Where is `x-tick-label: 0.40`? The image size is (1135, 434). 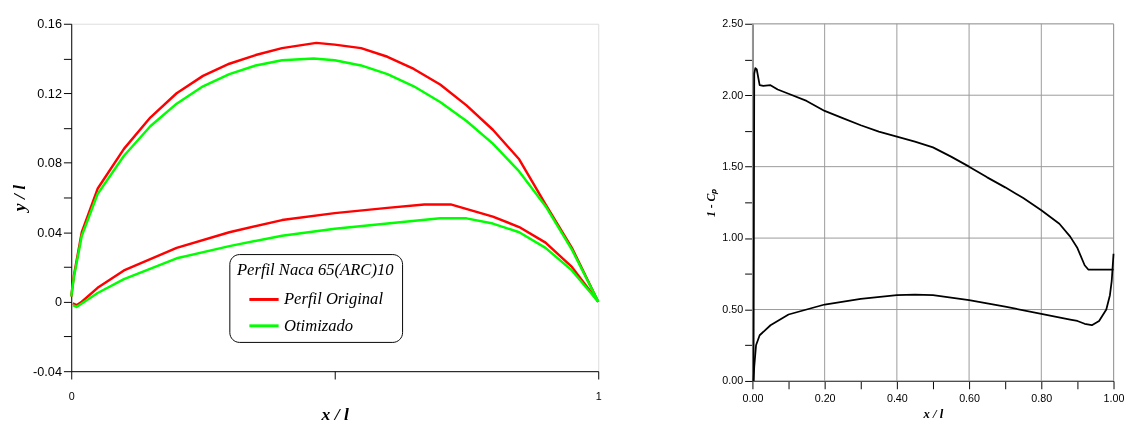 x-tick-label: 0.40 is located at coordinates (897, 397).